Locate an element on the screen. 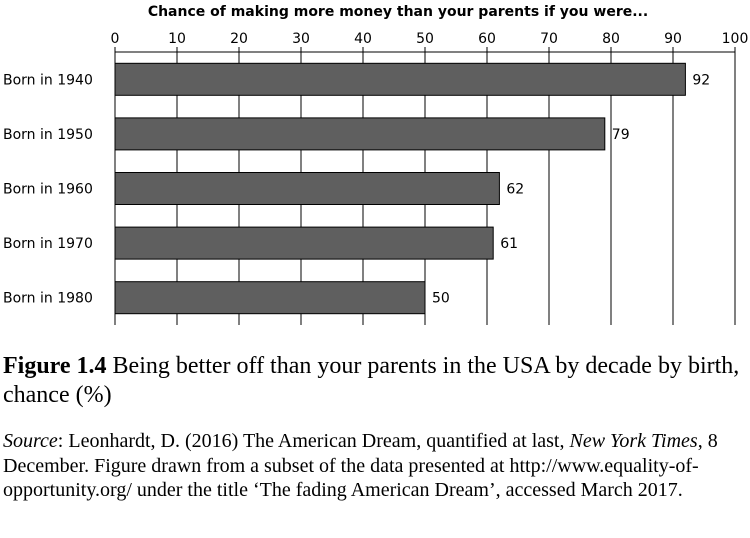 The image size is (750, 538). y-category-label: Born in 1950 is located at coordinates (48, 135).